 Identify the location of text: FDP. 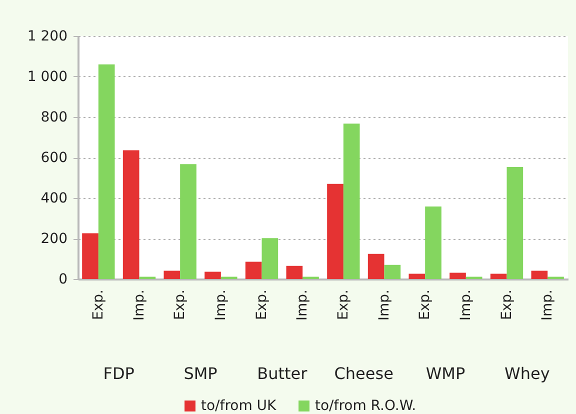
(119, 373).